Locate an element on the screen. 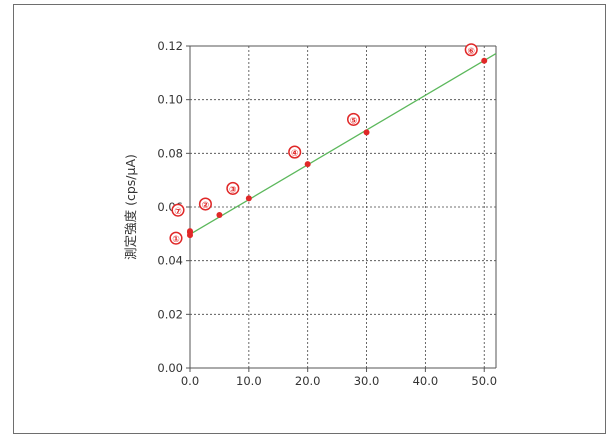 The image size is (615, 434). point-marker-label: ② is located at coordinates (206, 206).